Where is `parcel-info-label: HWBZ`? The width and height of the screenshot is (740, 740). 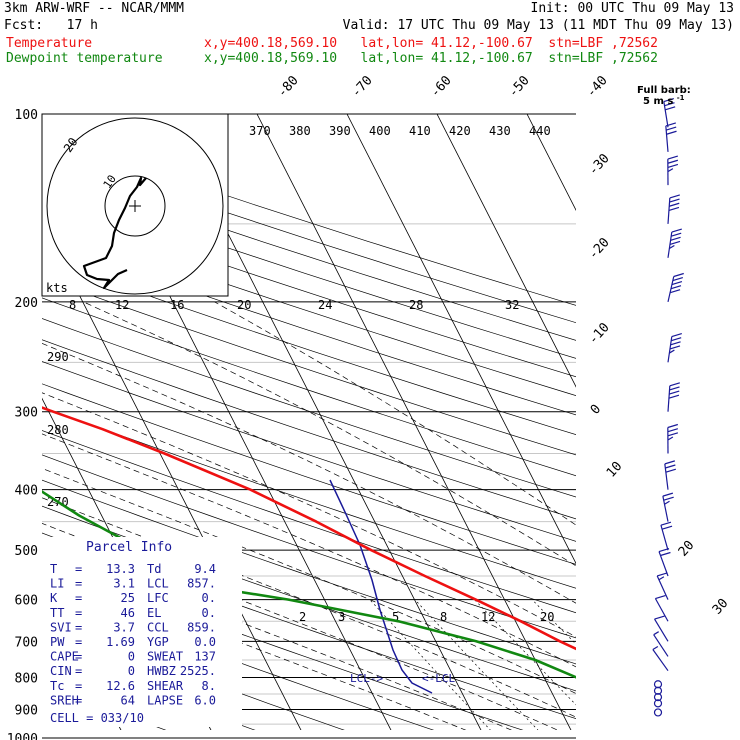
parcel-info-label: HWBZ is located at coordinates (161, 671).